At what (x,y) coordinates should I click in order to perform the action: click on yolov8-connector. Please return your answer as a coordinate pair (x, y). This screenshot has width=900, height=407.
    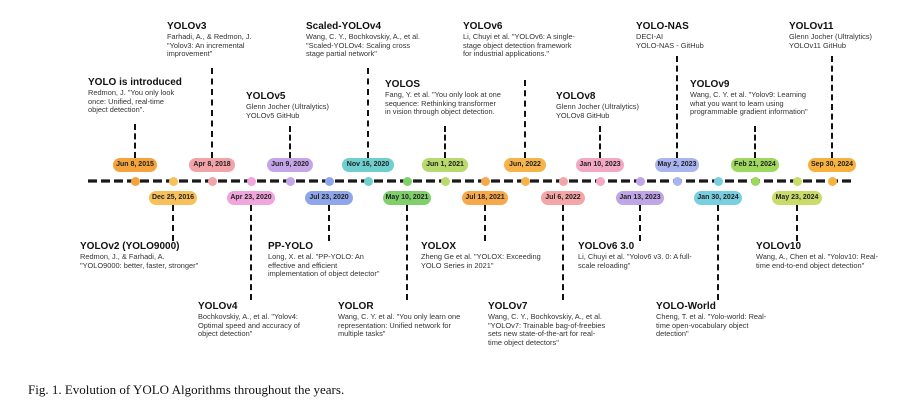
    Looking at the image, I should click on (599, 142).